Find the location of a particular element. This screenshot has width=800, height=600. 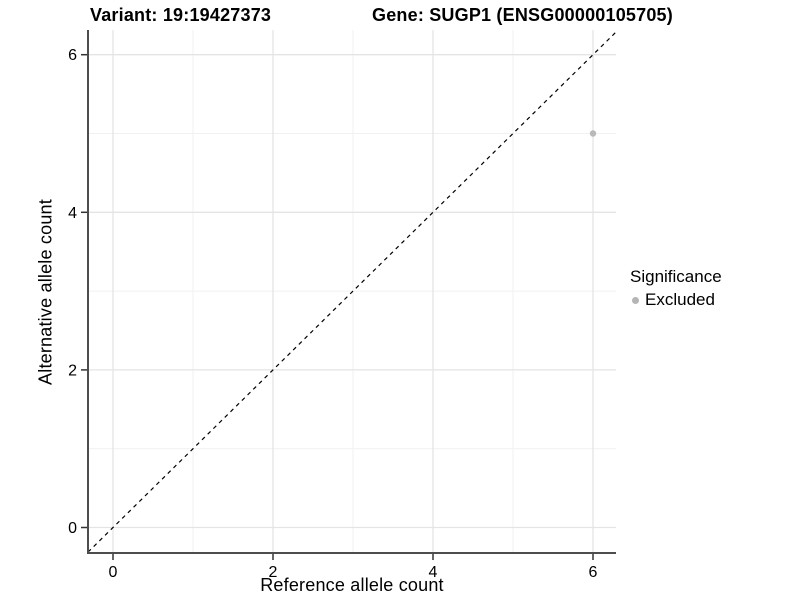

plot-title-gene: Gene: SUGP1 (ENSG00000105705) is located at coordinates (522, 15).